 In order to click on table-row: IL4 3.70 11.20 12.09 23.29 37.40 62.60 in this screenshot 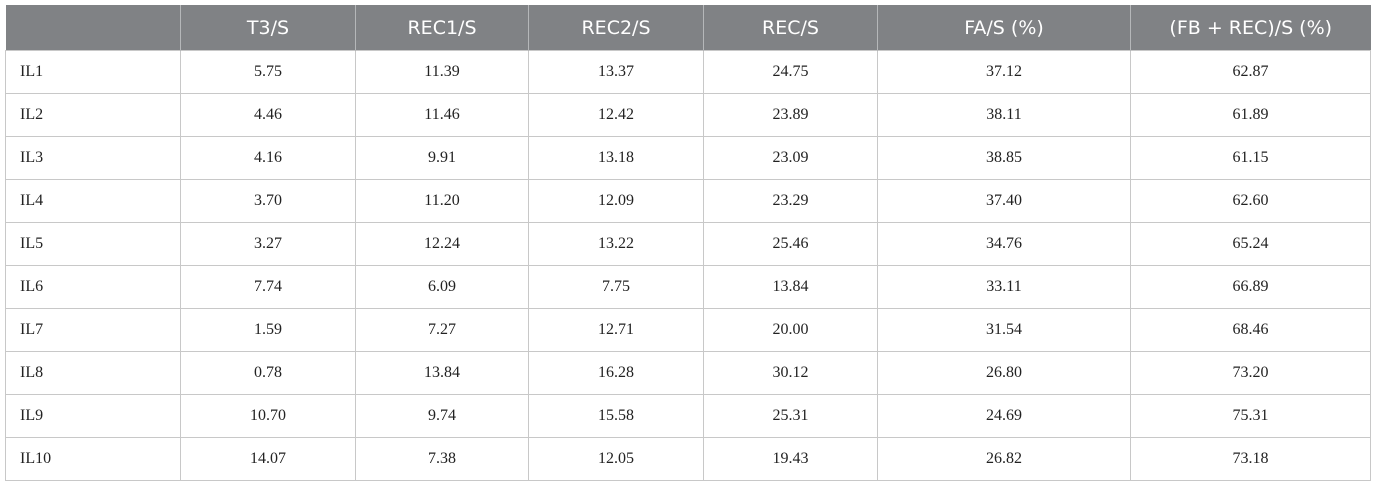, I will do `click(688, 201)`.